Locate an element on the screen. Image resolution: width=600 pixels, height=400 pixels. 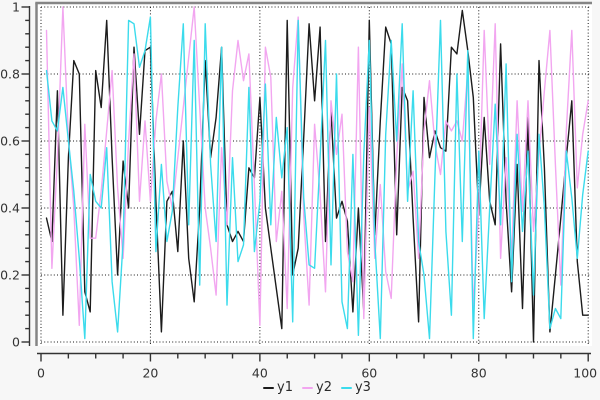
x-tick-label: 100 is located at coordinates (585, 373).